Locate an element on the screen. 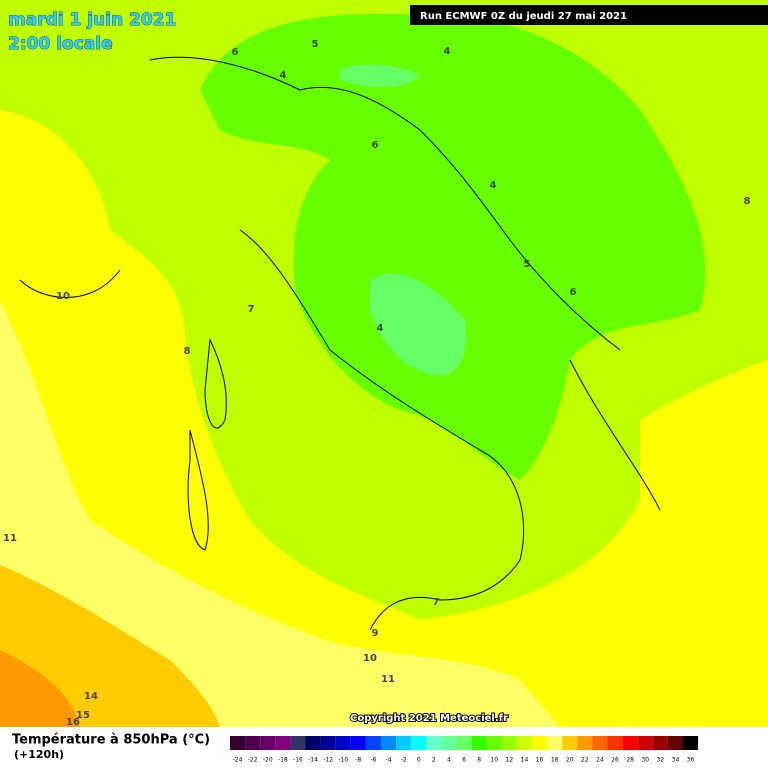 This screenshot has height=772, width=768. run-box is located at coordinates (589, 15).